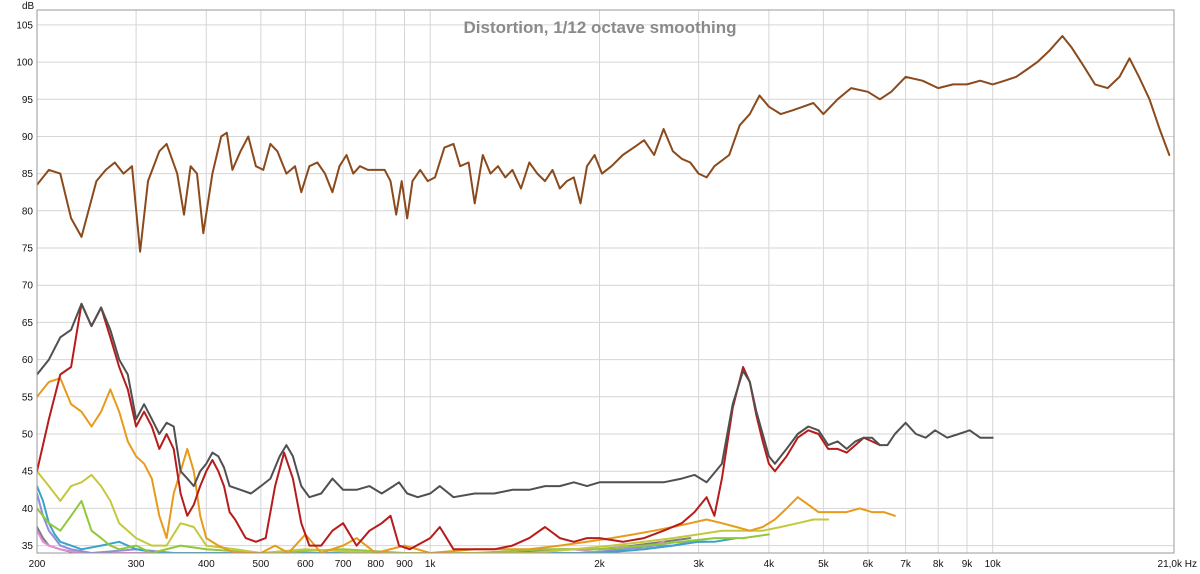  I want to click on x-tick-label: 10k, so click(993, 564).